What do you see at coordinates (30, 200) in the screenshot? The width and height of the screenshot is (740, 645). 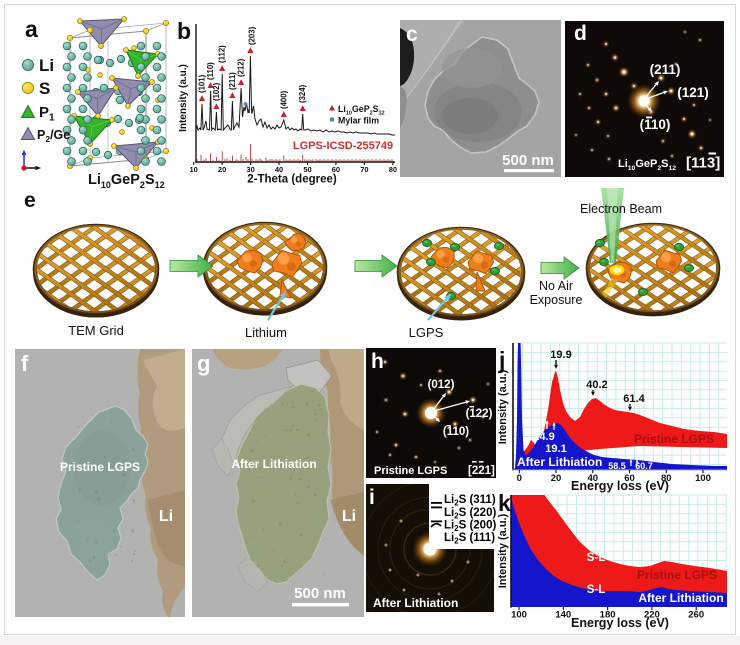 I see `svg-text: e` at bounding box center [30, 200].